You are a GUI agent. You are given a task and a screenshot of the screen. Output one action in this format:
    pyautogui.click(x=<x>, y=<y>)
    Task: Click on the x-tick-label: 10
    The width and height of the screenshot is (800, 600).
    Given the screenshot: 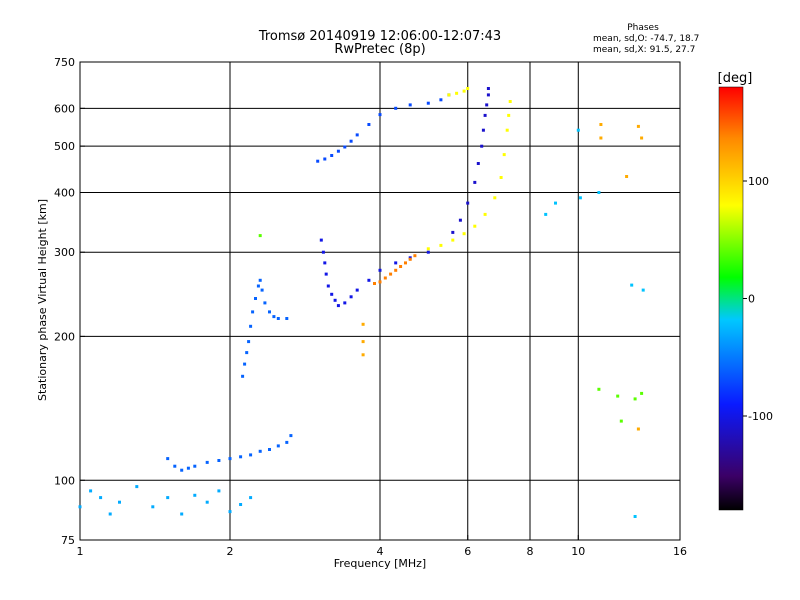 What is the action you would take?
    pyautogui.click(x=578, y=551)
    